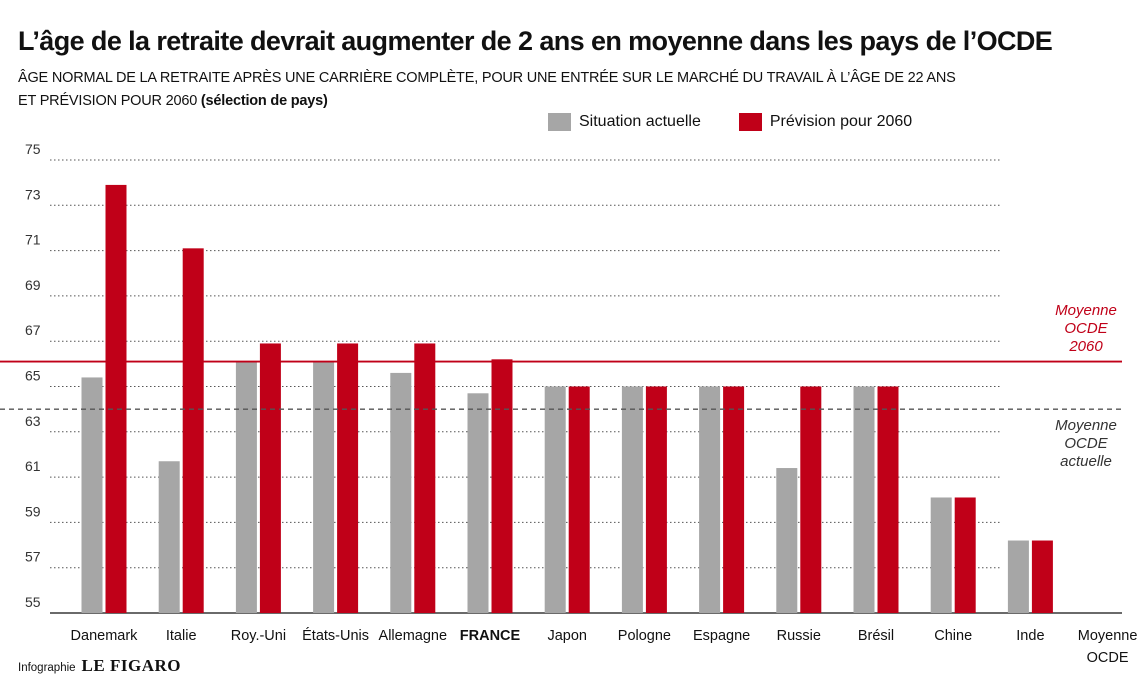 The height and width of the screenshot is (684, 1143). Describe the element at coordinates (270, 478) in the screenshot. I see `bar-2060-roy-uni` at that location.